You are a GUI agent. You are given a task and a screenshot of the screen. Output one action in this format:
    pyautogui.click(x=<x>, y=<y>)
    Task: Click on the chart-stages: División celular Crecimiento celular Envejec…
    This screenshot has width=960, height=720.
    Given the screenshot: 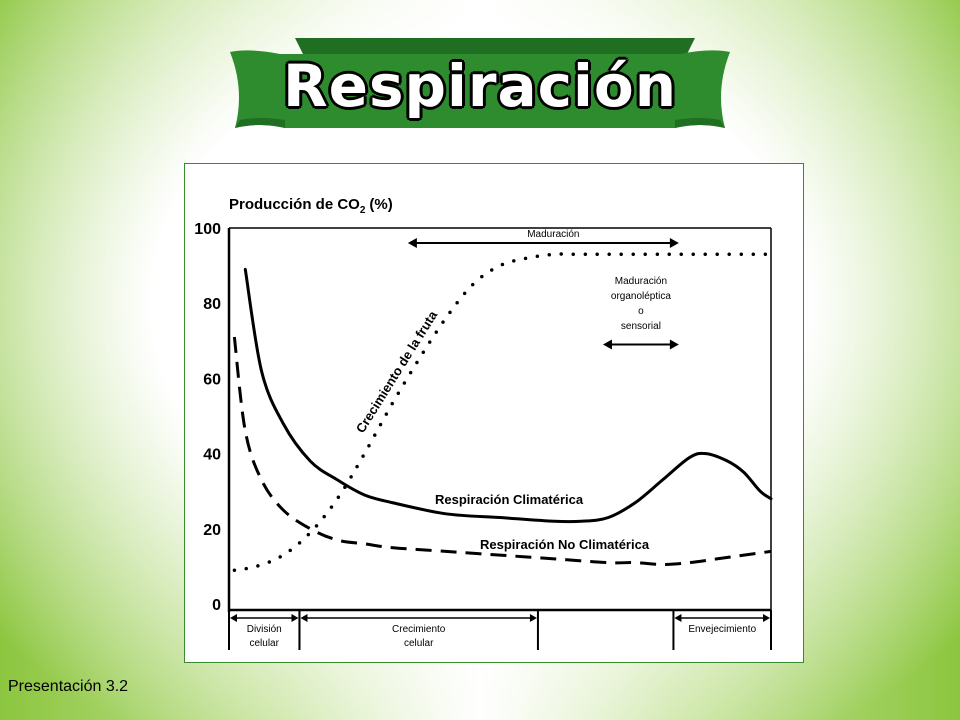 What is the action you would take?
    pyautogui.click(x=500, y=630)
    